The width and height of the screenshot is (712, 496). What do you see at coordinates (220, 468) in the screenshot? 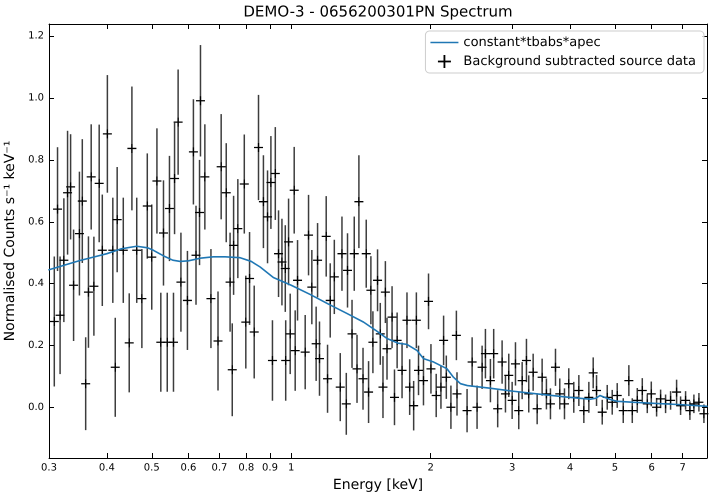
I see `x-tick-label: 0.7` at bounding box center [220, 468].